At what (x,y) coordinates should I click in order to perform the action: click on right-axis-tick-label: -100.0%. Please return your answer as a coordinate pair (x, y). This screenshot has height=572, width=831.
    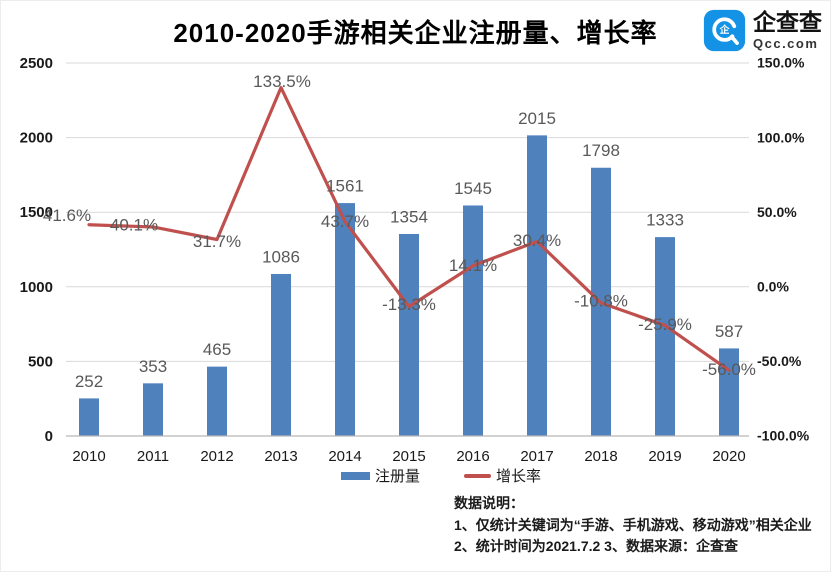
    Looking at the image, I should click on (783, 436).